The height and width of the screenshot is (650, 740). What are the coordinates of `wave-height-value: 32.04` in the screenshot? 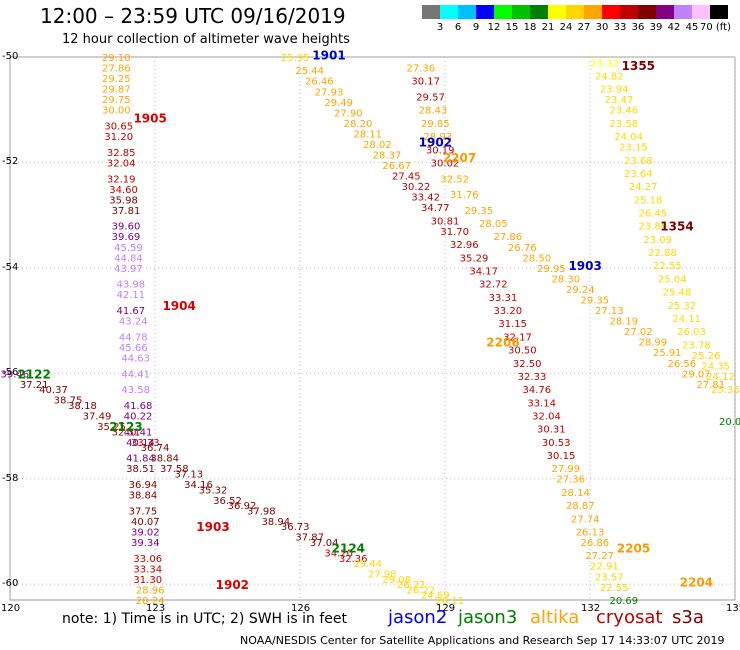 It's located at (121, 163).